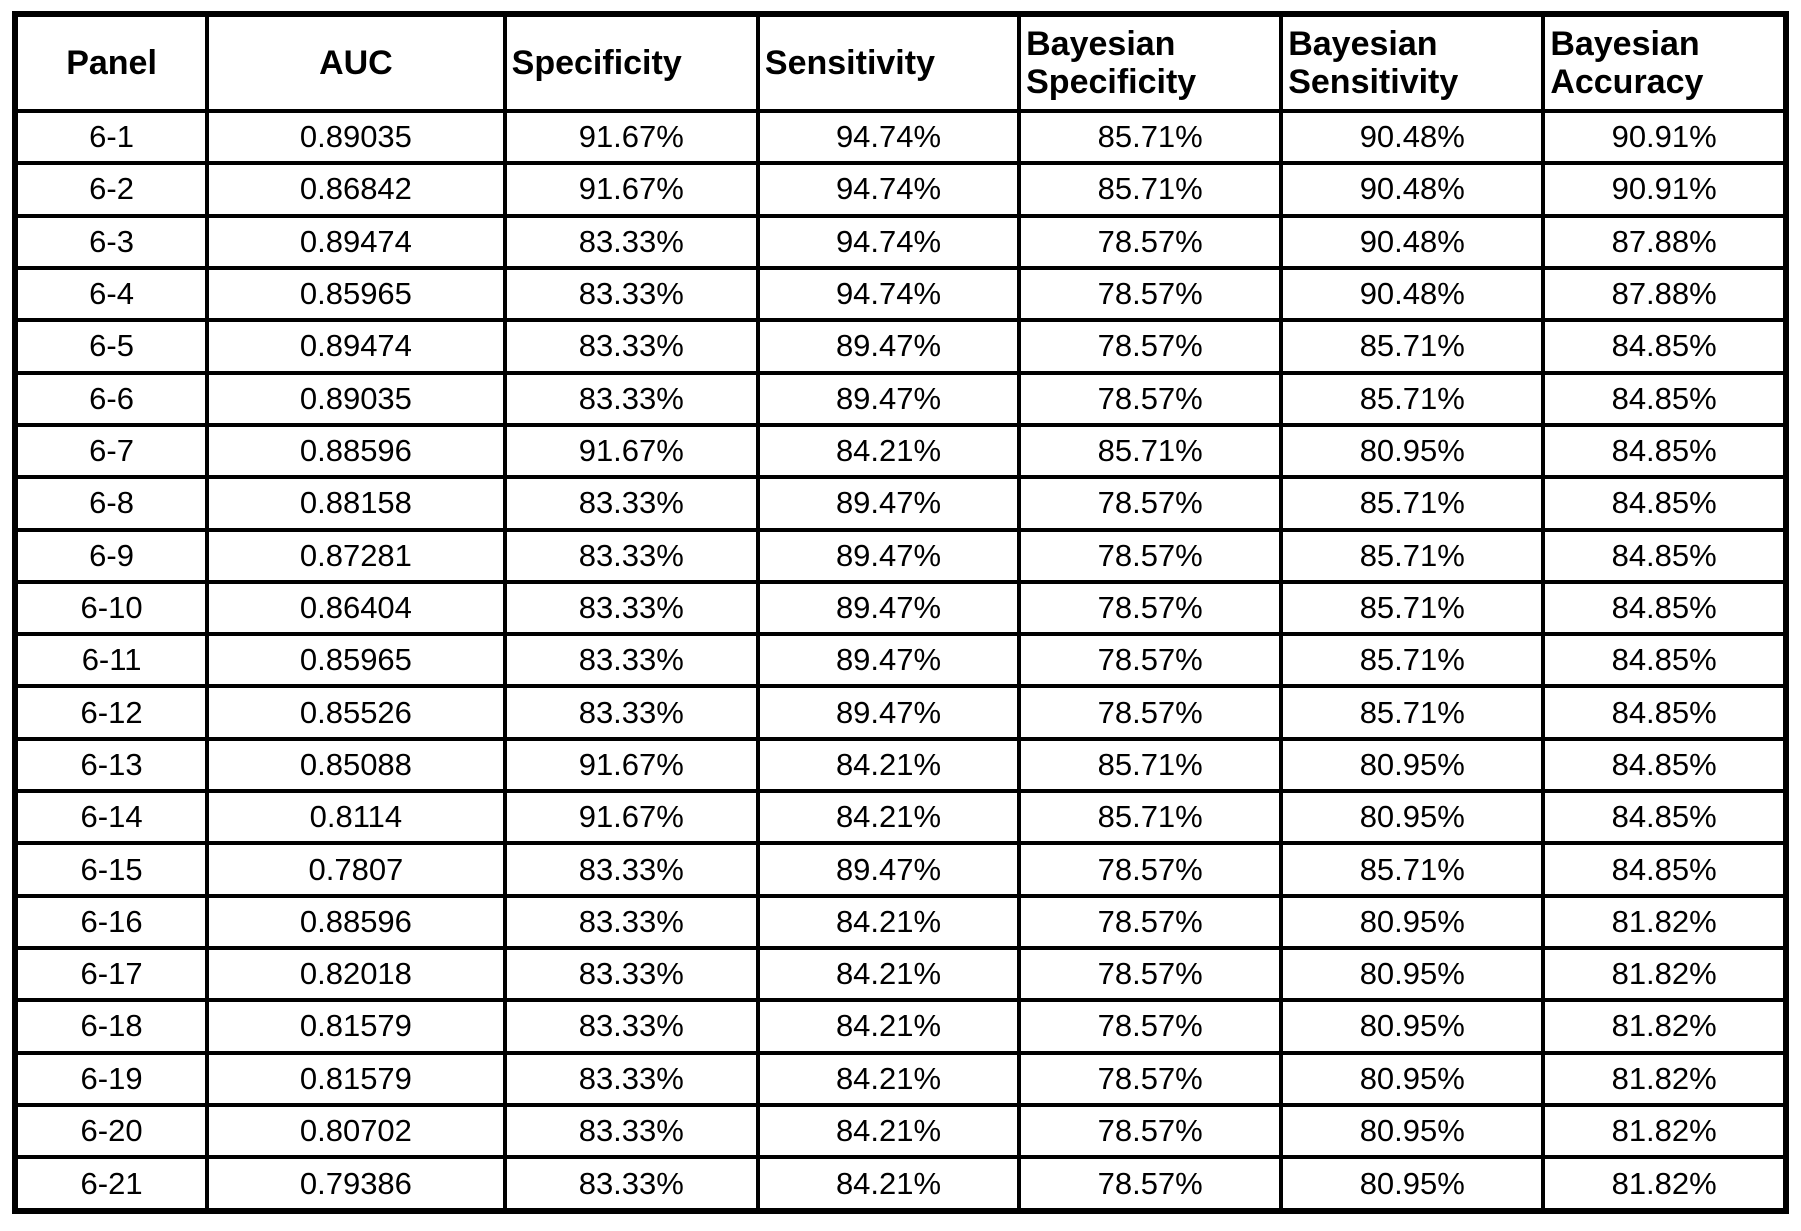 This screenshot has height=1231, width=1801. I want to click on cell-panel: 6-18, so click(111, 1026).